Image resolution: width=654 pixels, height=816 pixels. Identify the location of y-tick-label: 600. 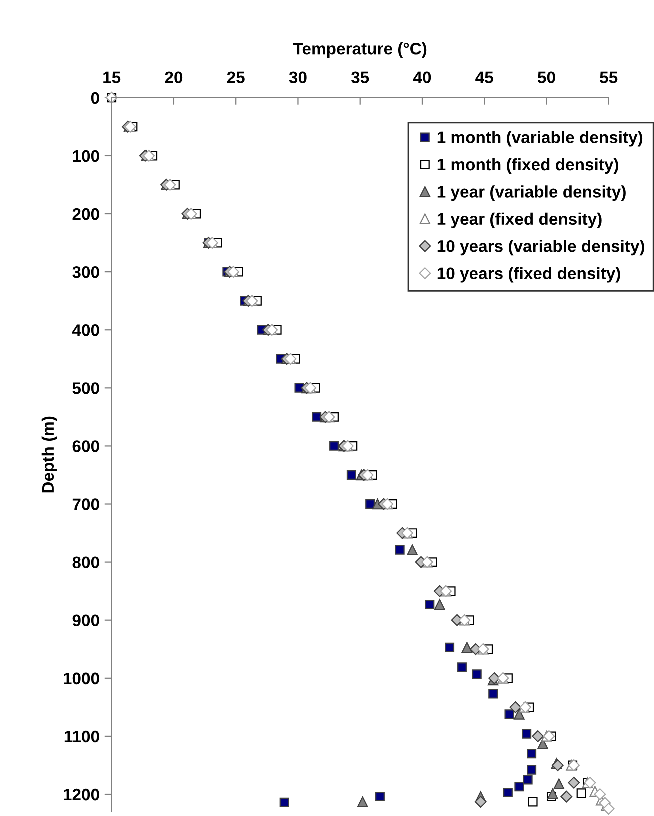
(86, 446).